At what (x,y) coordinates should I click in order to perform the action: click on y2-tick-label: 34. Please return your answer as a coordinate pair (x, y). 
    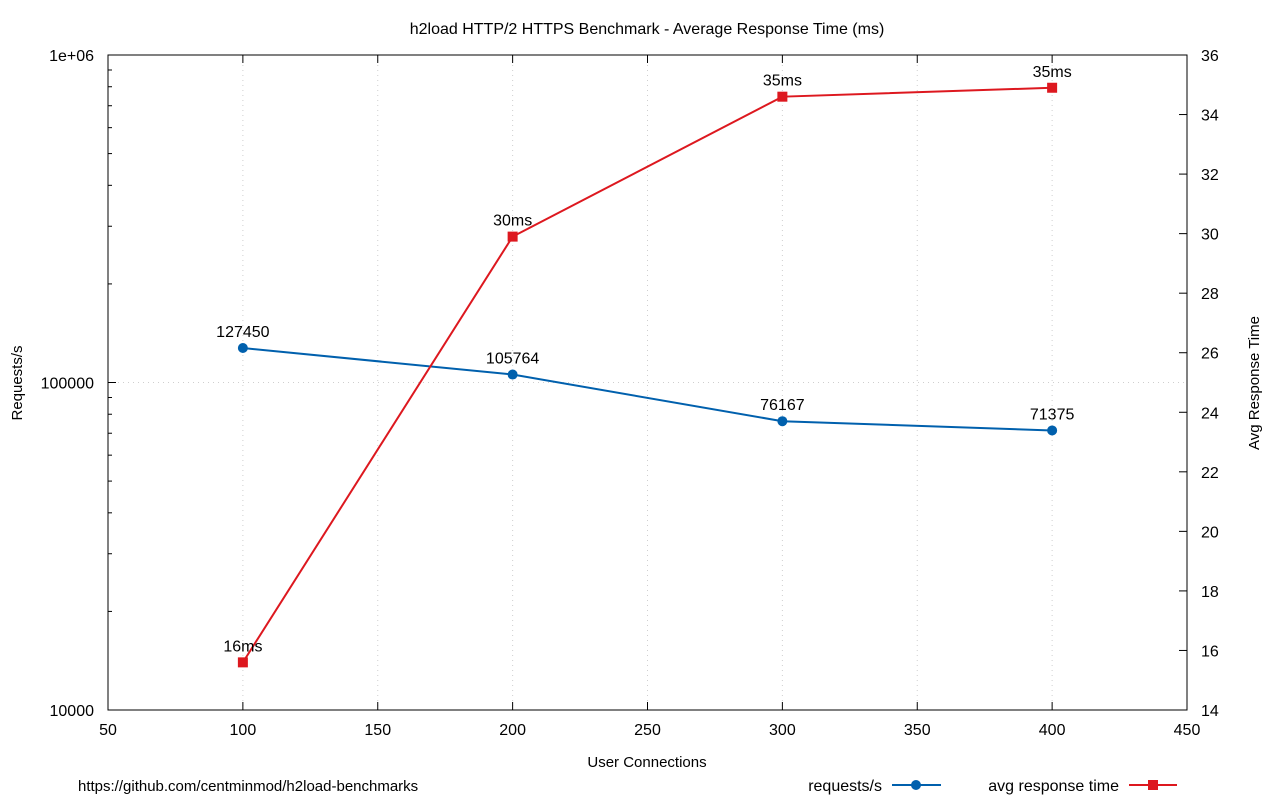
    Looking at the image, I should click on (1210, 116).